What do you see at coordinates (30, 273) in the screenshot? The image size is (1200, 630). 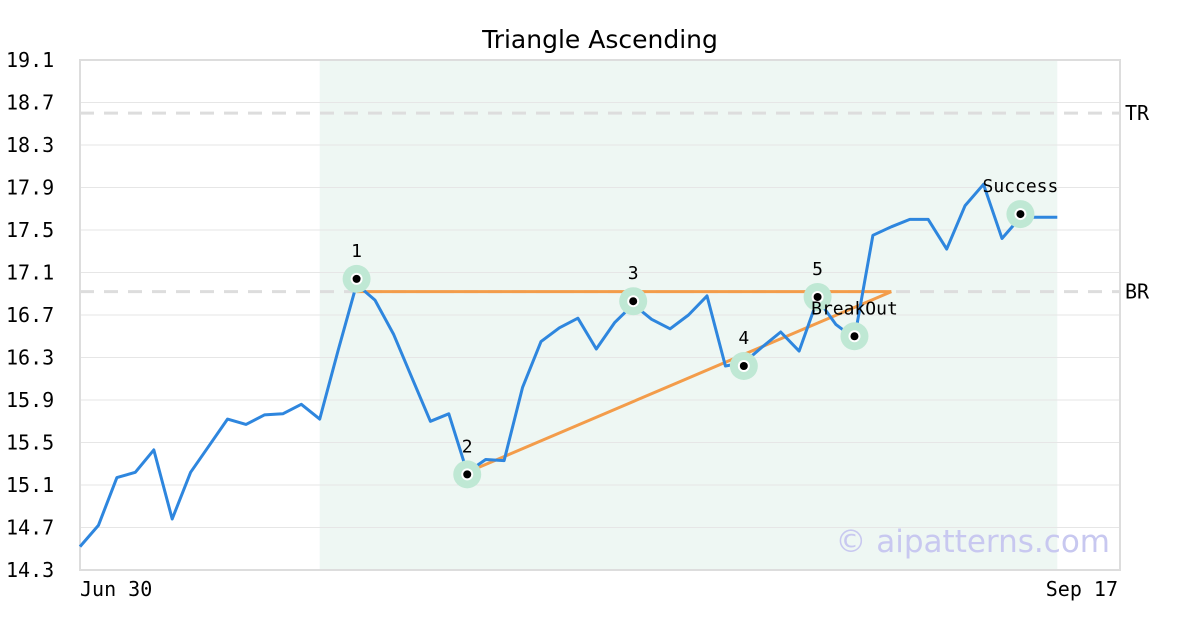 I see `y-tick-label: 17.1` at bounding box center [30, 273].